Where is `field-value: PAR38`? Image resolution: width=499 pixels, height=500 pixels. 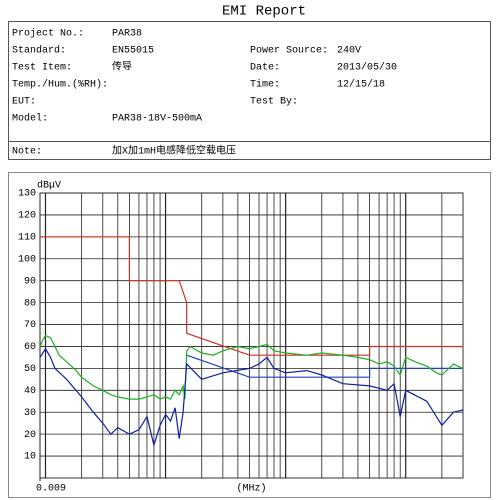 field-value: PAR38 is located at coordinates (127, 34).